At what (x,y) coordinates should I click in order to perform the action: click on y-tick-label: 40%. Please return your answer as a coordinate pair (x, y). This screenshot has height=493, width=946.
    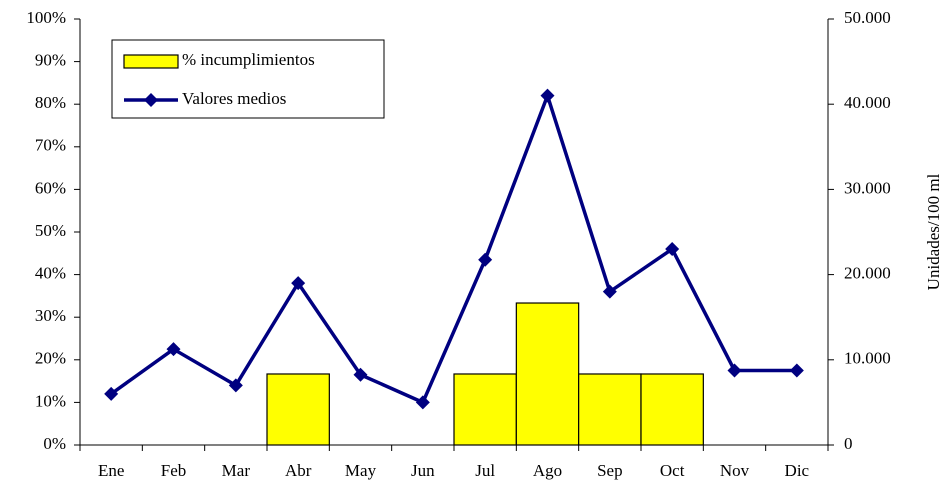
    Looking at the image, I should click on (50, 273).